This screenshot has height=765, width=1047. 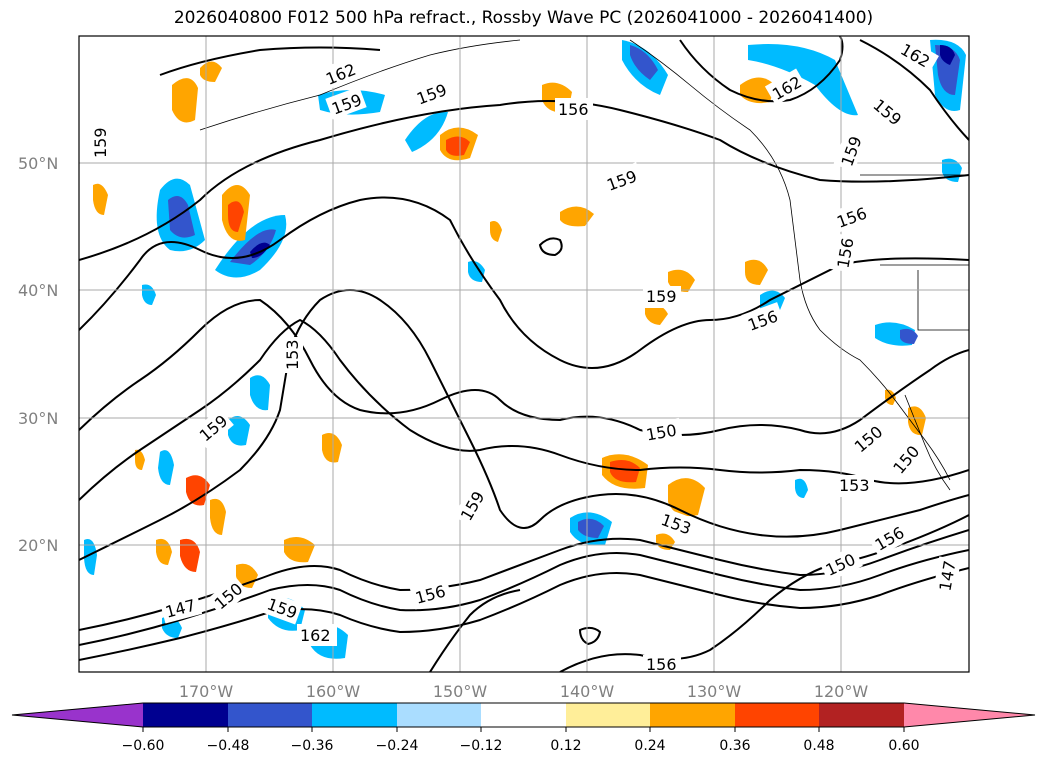 What do you see at coordinates (38, 545) in the screenshot?
I see `lat-label: 20°N` at bounding box center [38, 545].